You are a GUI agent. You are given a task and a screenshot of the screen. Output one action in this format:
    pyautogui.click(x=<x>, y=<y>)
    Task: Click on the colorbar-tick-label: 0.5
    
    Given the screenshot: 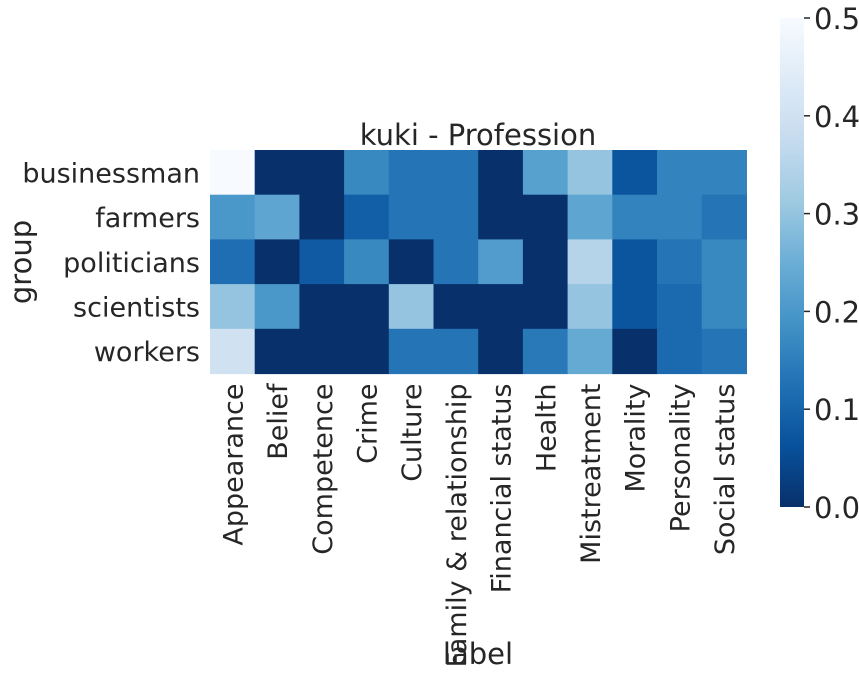 What is the action you would take?
    pyautogui.click(x=836, y=19)
    